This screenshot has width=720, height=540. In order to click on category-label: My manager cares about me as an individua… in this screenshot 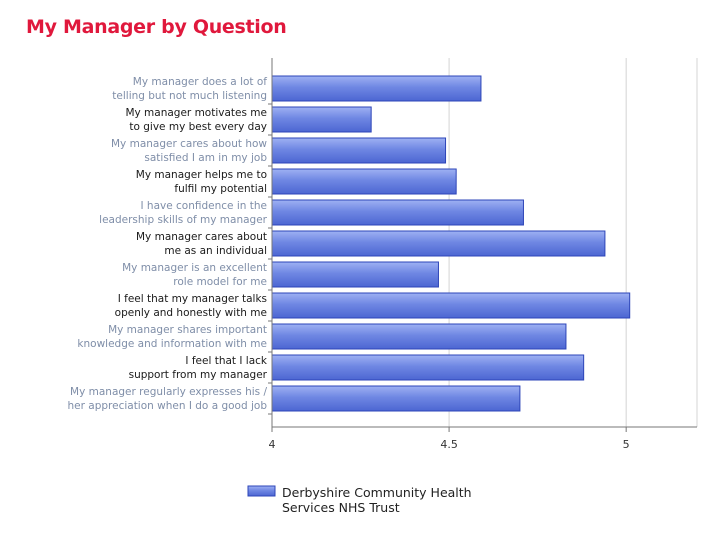, I will do `click(201, 244)`.